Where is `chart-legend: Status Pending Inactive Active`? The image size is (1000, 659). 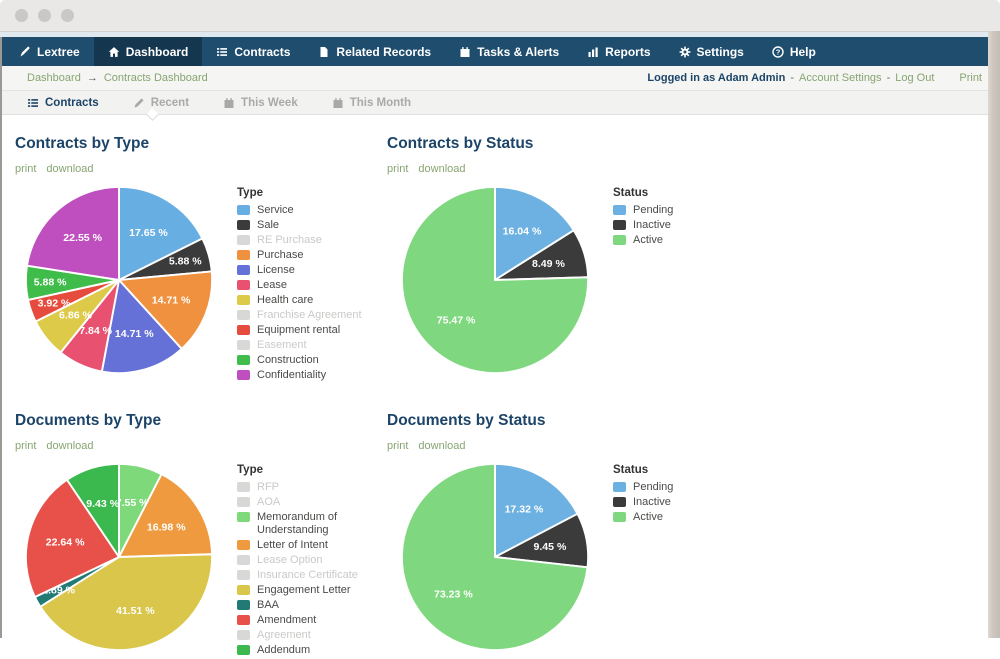 chart-legend: Status Pending Inactive Active is located at coordinates (683, 557).